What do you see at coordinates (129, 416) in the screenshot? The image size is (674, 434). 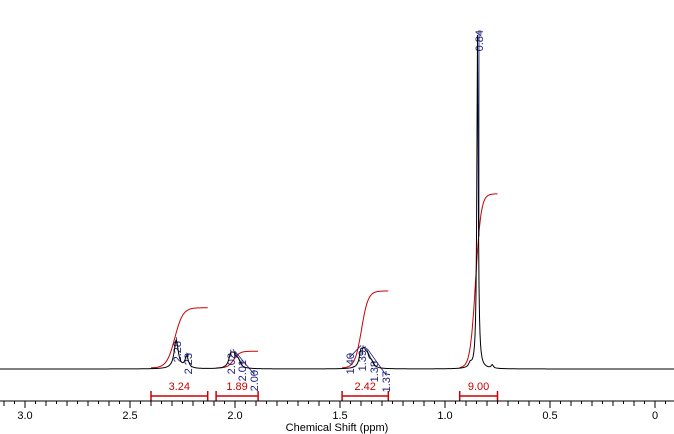 I see `x-axis-tick-label: 2.5` at bounding box center [129, 416].